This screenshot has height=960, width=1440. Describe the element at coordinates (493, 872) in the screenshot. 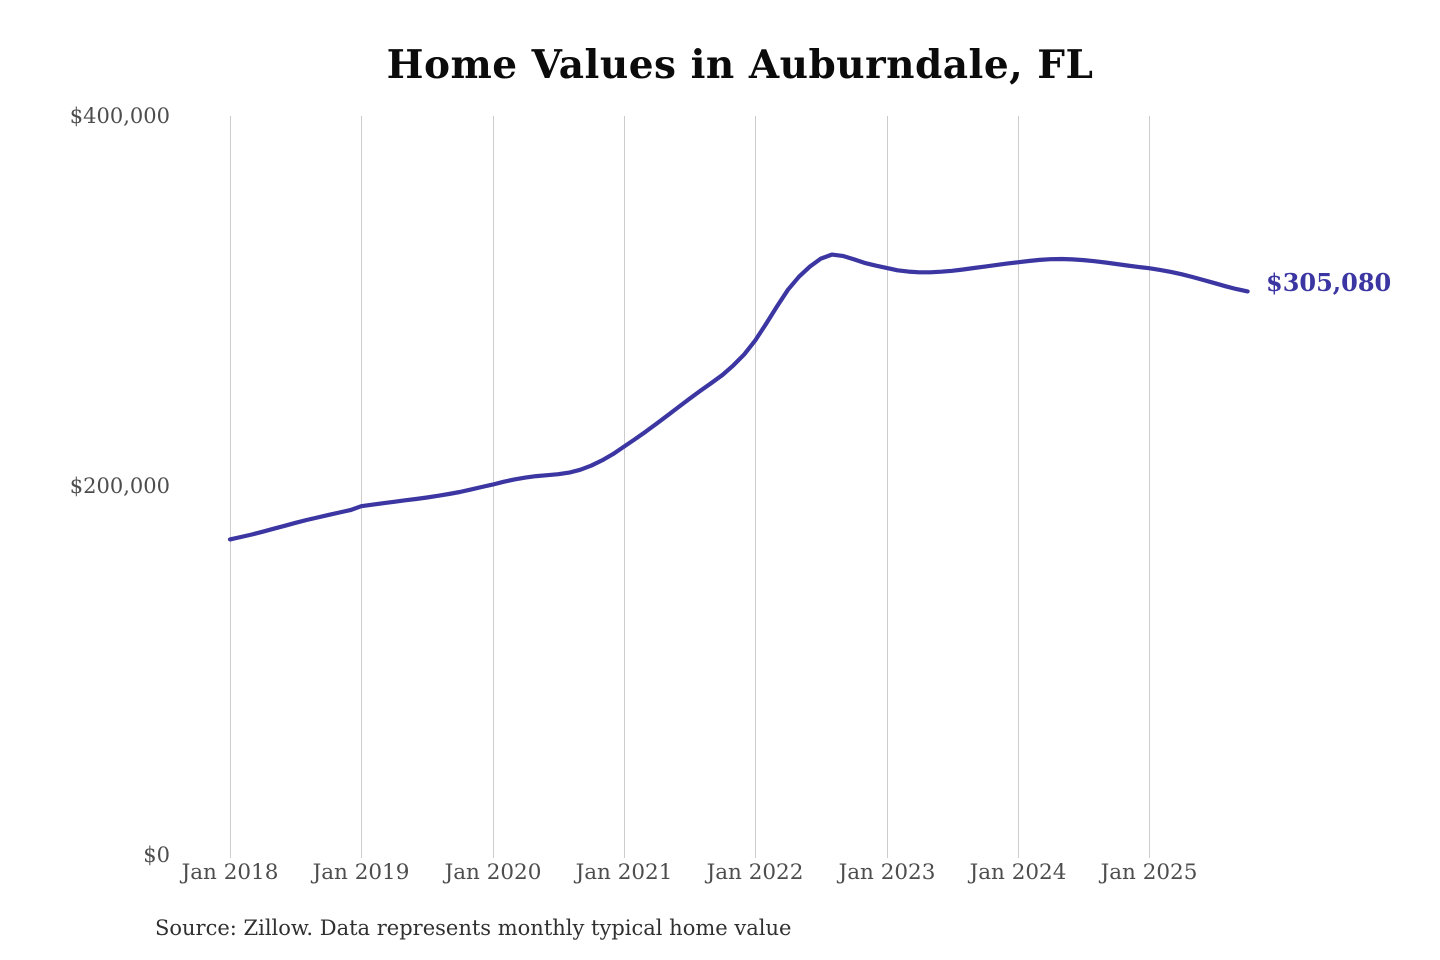

I see `x-tick-label: Jan 2020` at that location.